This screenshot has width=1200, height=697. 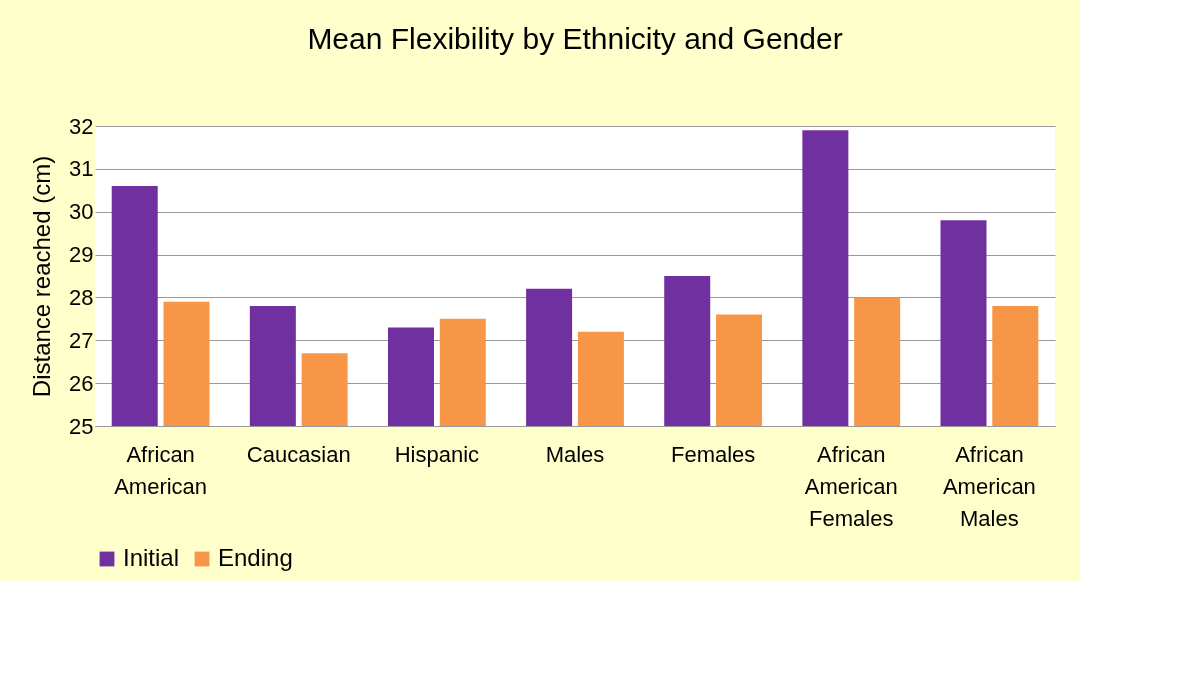 I want to click on y-tick-label: 26, so click(x=81, y=383).